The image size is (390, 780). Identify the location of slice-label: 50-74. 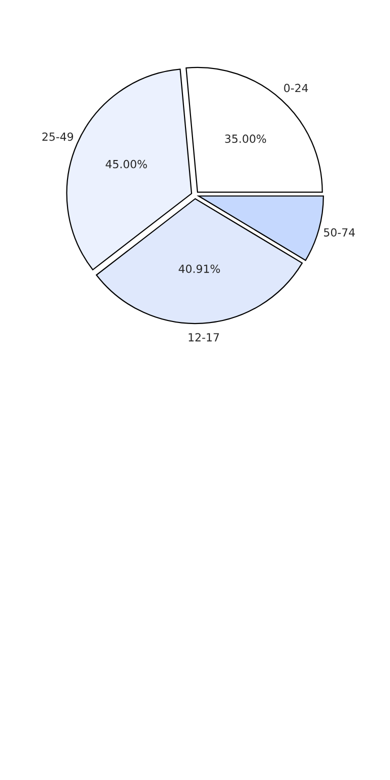
(339, 232).